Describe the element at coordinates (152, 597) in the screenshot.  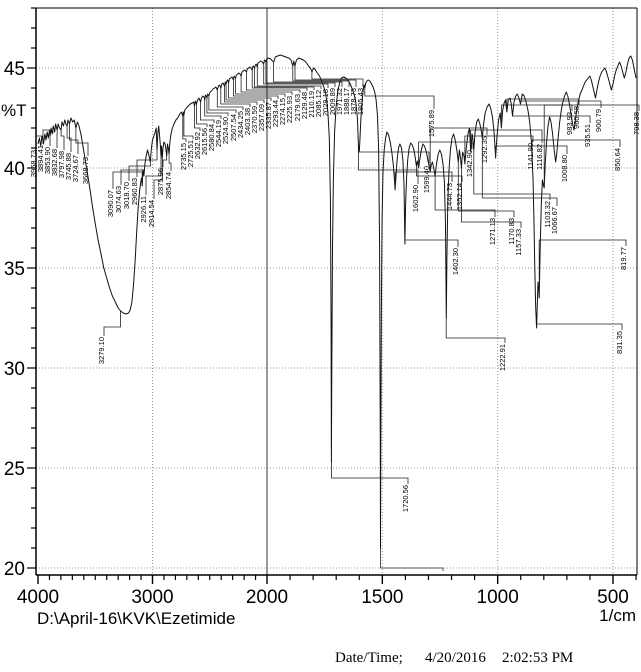
I see `x-tick-label: 3000` at that location.